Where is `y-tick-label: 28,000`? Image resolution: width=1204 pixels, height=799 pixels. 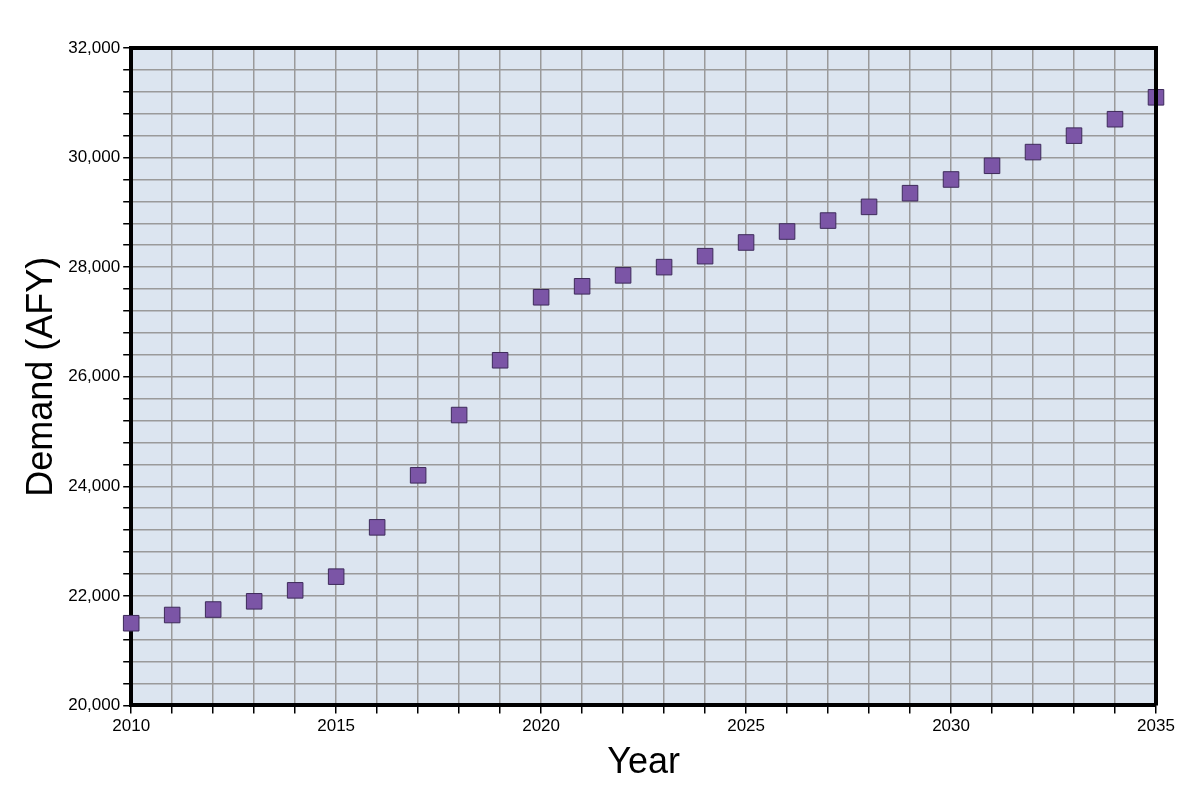 y-tick-label: 28,000 is located at coordinates (94, 266).